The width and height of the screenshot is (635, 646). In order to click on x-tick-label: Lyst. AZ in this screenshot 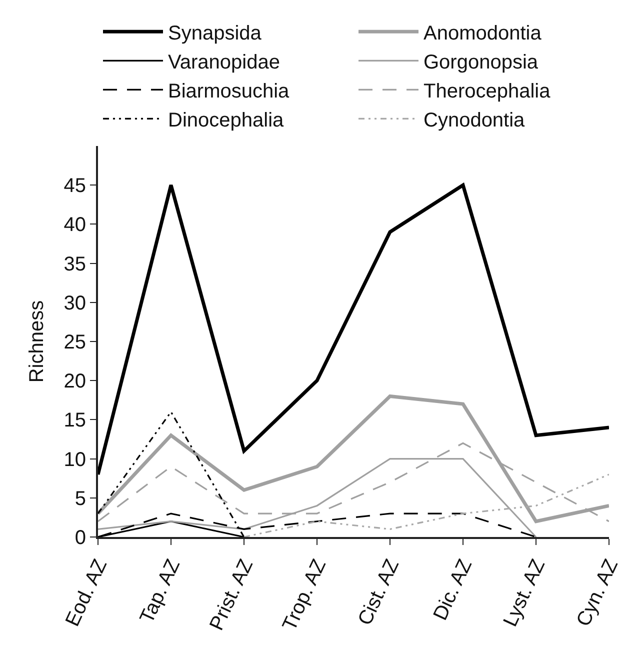, I will do `click(524, 593)`.